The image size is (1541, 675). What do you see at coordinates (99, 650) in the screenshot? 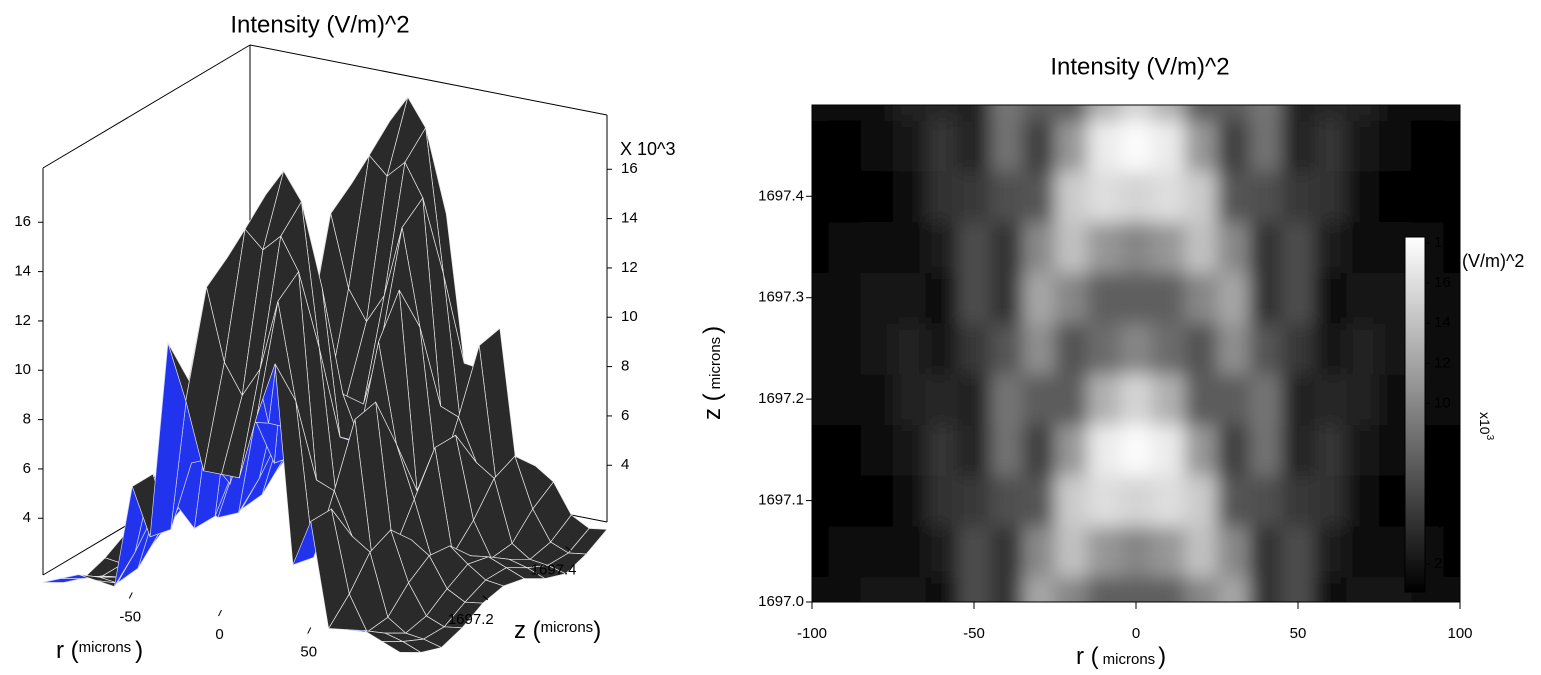
I see `x-axis-label: r (microns)` at bounding box center [99, 650].